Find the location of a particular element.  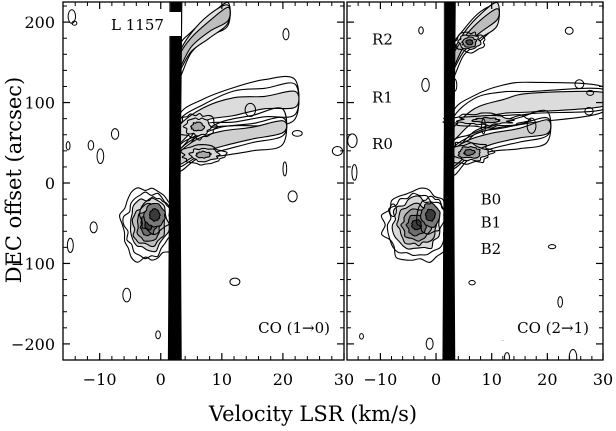

y-tick-label: 100 is located at coordinates (39, 103).